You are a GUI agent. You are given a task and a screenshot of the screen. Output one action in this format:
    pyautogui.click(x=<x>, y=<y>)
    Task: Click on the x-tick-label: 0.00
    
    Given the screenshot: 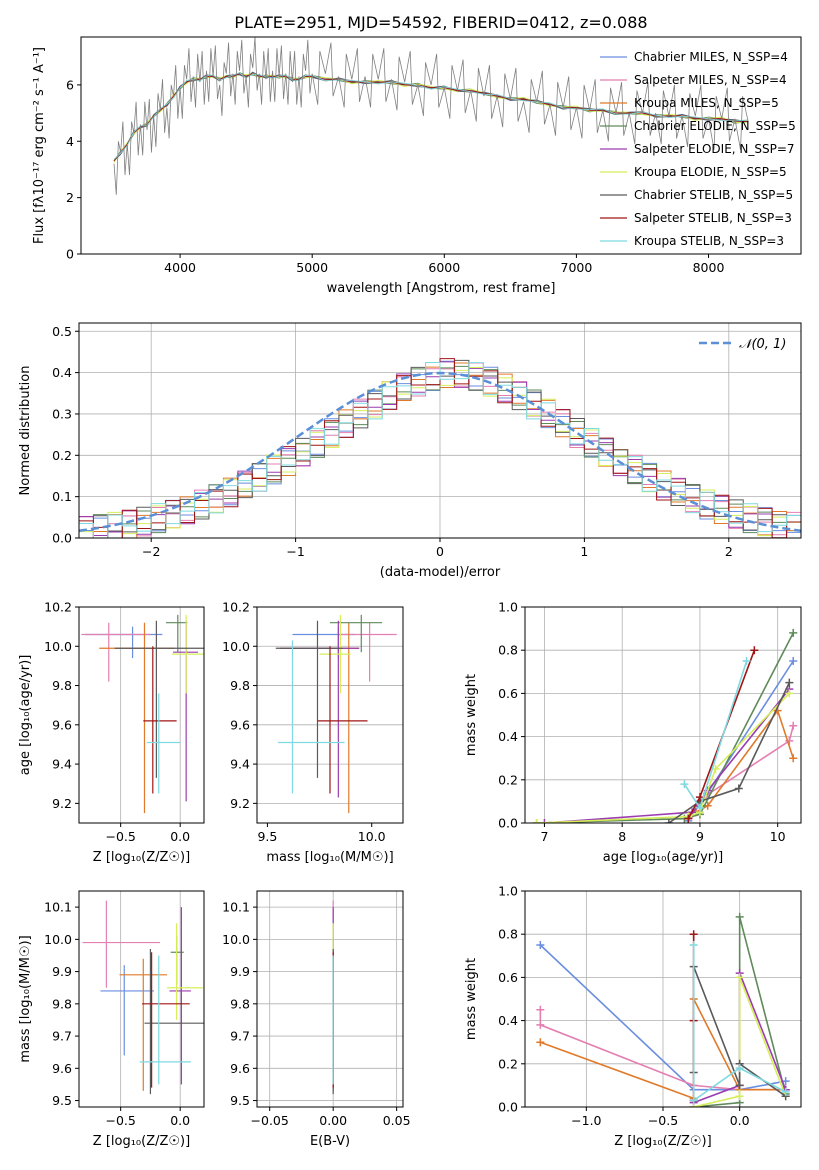 What is the action you would take?
    pyautogui.click(x=333, y=1120)
    